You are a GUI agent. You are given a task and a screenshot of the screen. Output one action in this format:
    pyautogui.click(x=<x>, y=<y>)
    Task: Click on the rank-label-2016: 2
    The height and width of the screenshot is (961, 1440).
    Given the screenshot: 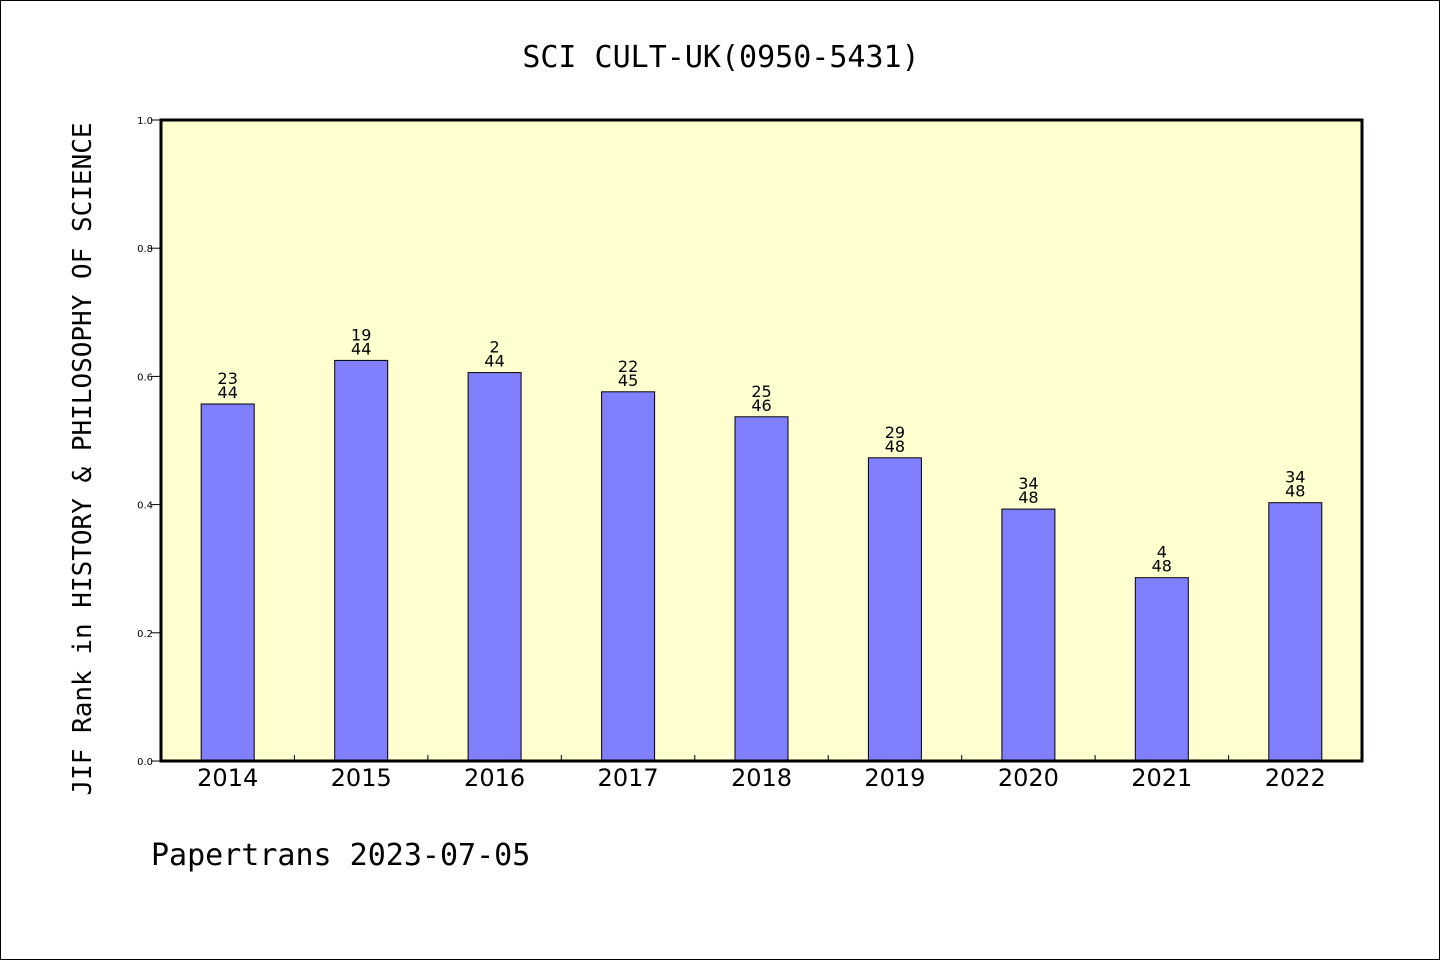 What is the action you would take?
    pyautogui.click(x=495, y=347)
    